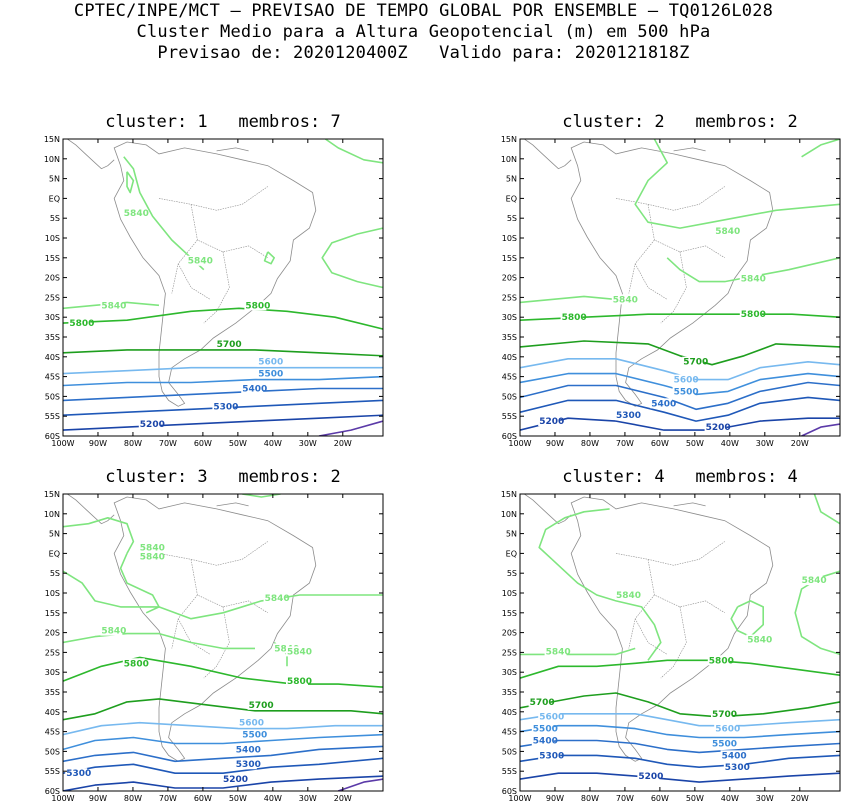  What do you see at coordinates (52, 613) in the screenshot?
I see `lat-label: 15S` at bounding box center [52, 613].